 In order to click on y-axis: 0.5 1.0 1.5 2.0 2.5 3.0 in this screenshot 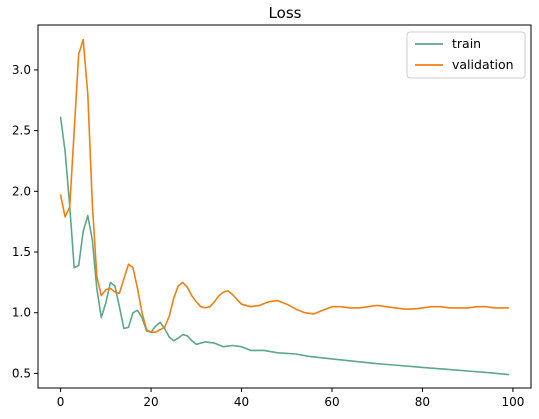, I will do `click(25, 221)`.